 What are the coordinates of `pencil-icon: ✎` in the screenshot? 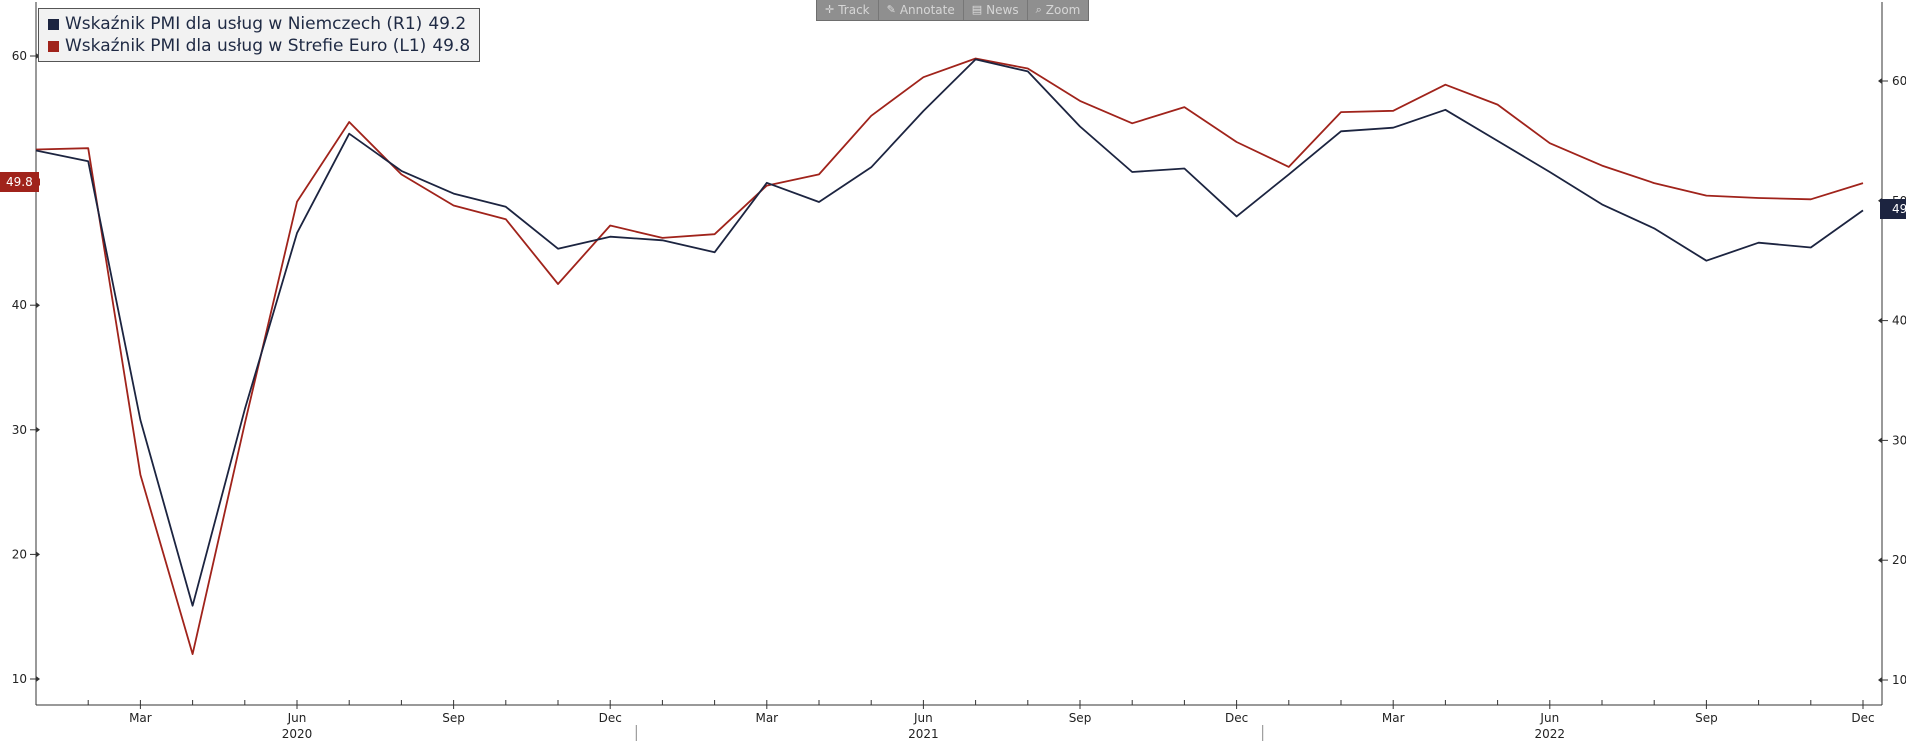 It's located at (891, 9).